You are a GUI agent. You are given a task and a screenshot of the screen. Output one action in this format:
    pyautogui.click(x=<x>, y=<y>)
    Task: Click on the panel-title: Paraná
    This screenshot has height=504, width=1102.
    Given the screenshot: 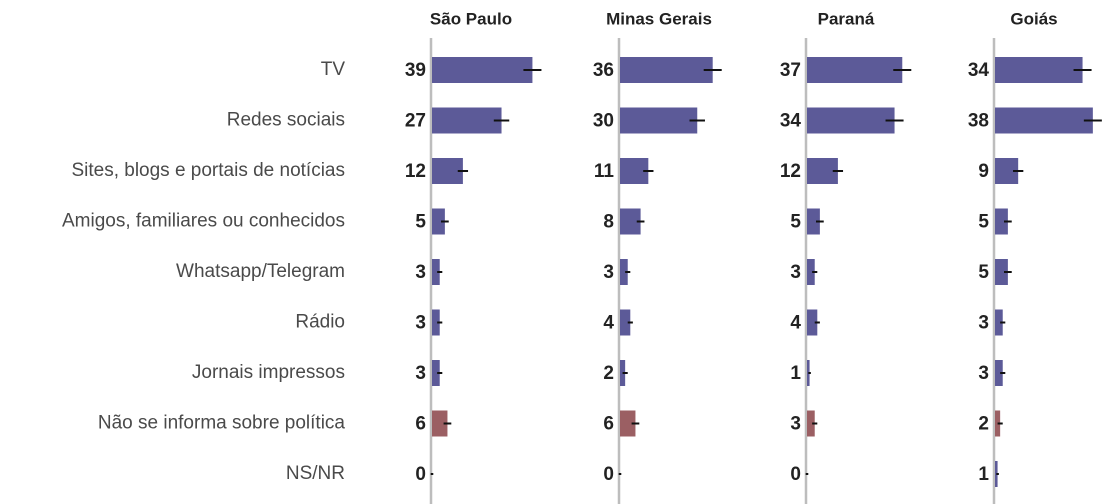 What is the action you would take?
    pyautogui.click(x=846, y=18)
    